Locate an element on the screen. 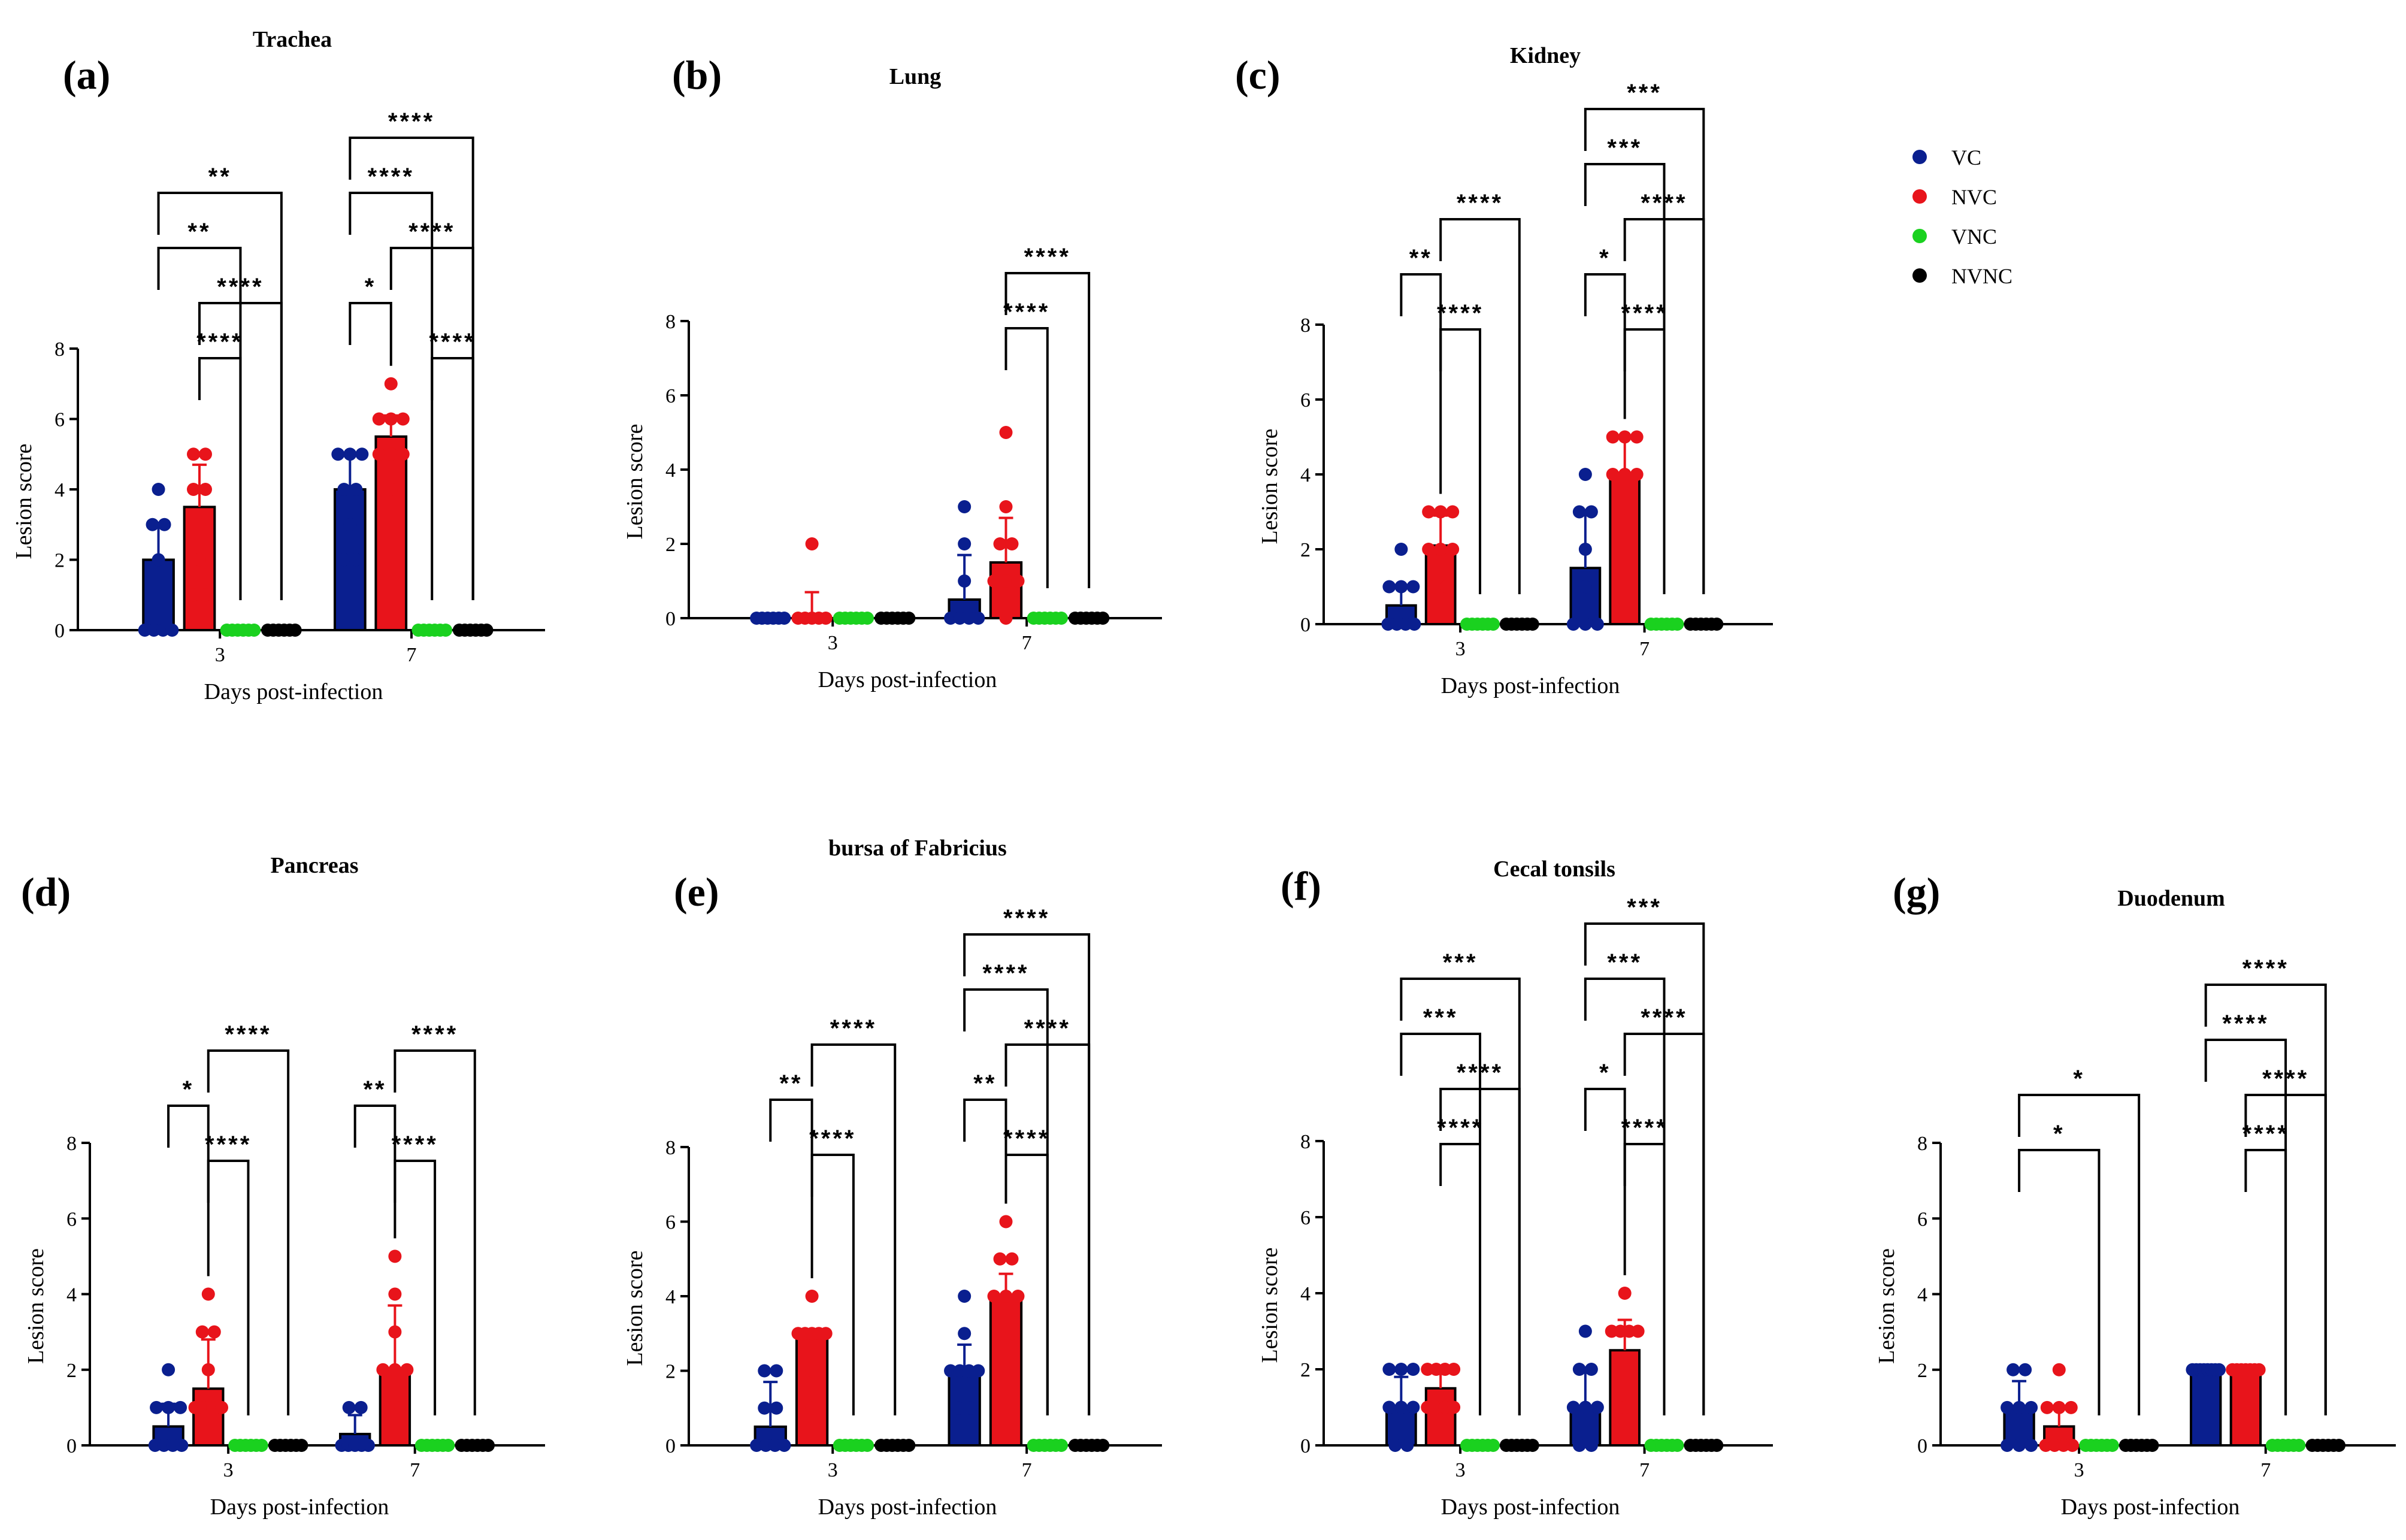  legend-label-vnc: VNC is located at coordinates (1974, 237).